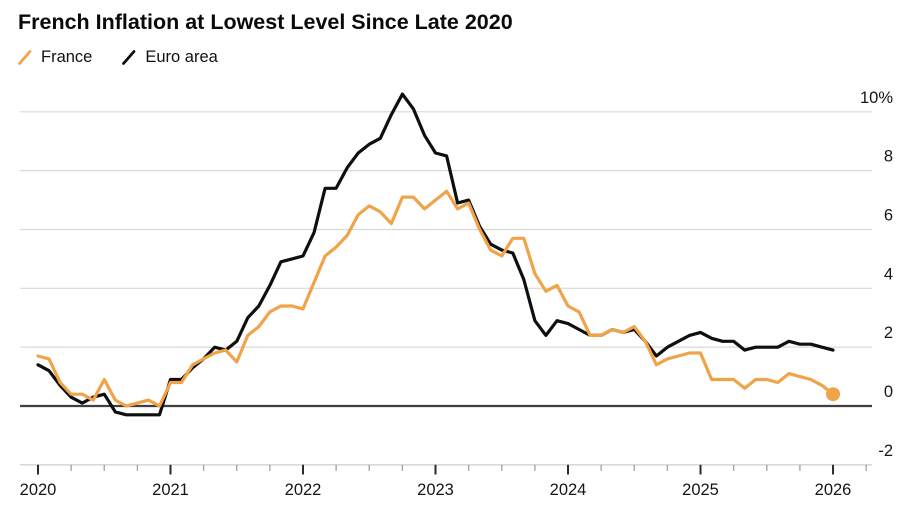 This screenshot has width=900, height=510. Describe the element at coordinates (303, 490) in the screenshot. I see `x-tick-label: 2022` at that location.